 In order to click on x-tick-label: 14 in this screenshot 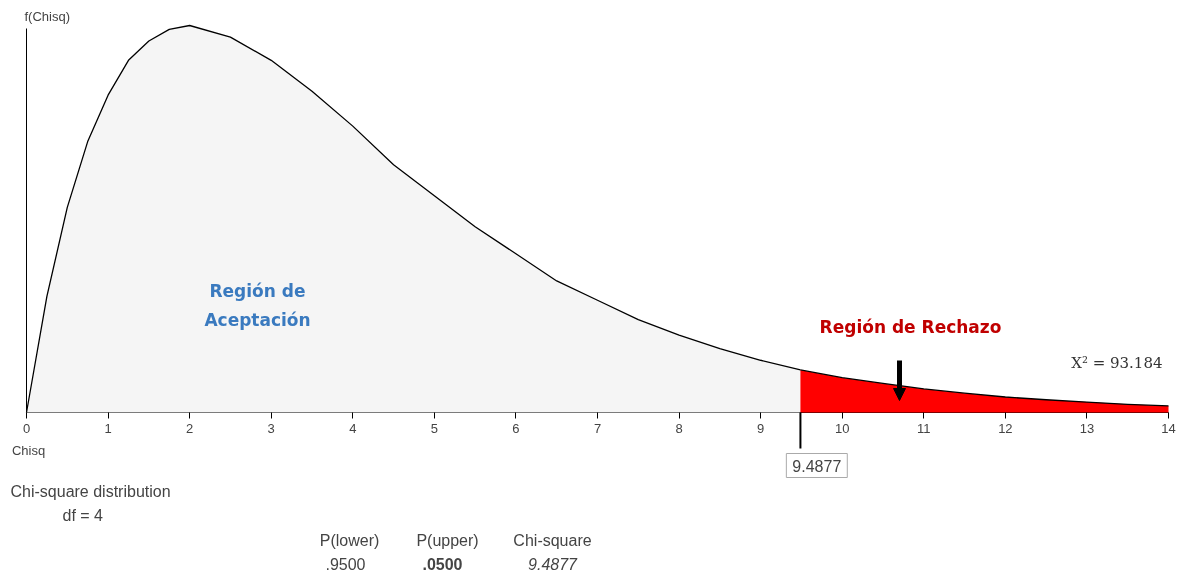, I will do `click(1168, 428)`.